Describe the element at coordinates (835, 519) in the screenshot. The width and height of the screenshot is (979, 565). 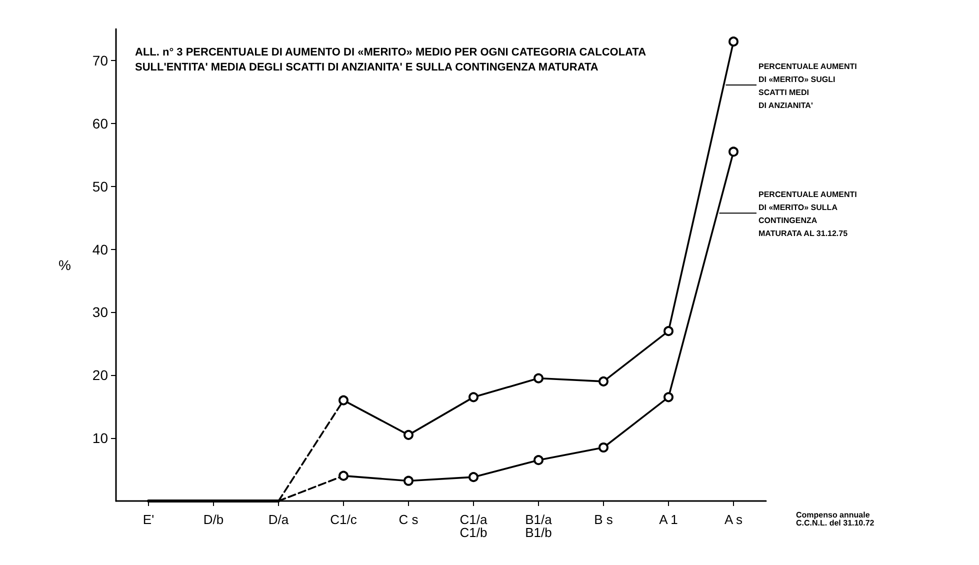
I see `x-axis-title: Compenso annuale C.C.N.L. del 31.10.72` at that location.